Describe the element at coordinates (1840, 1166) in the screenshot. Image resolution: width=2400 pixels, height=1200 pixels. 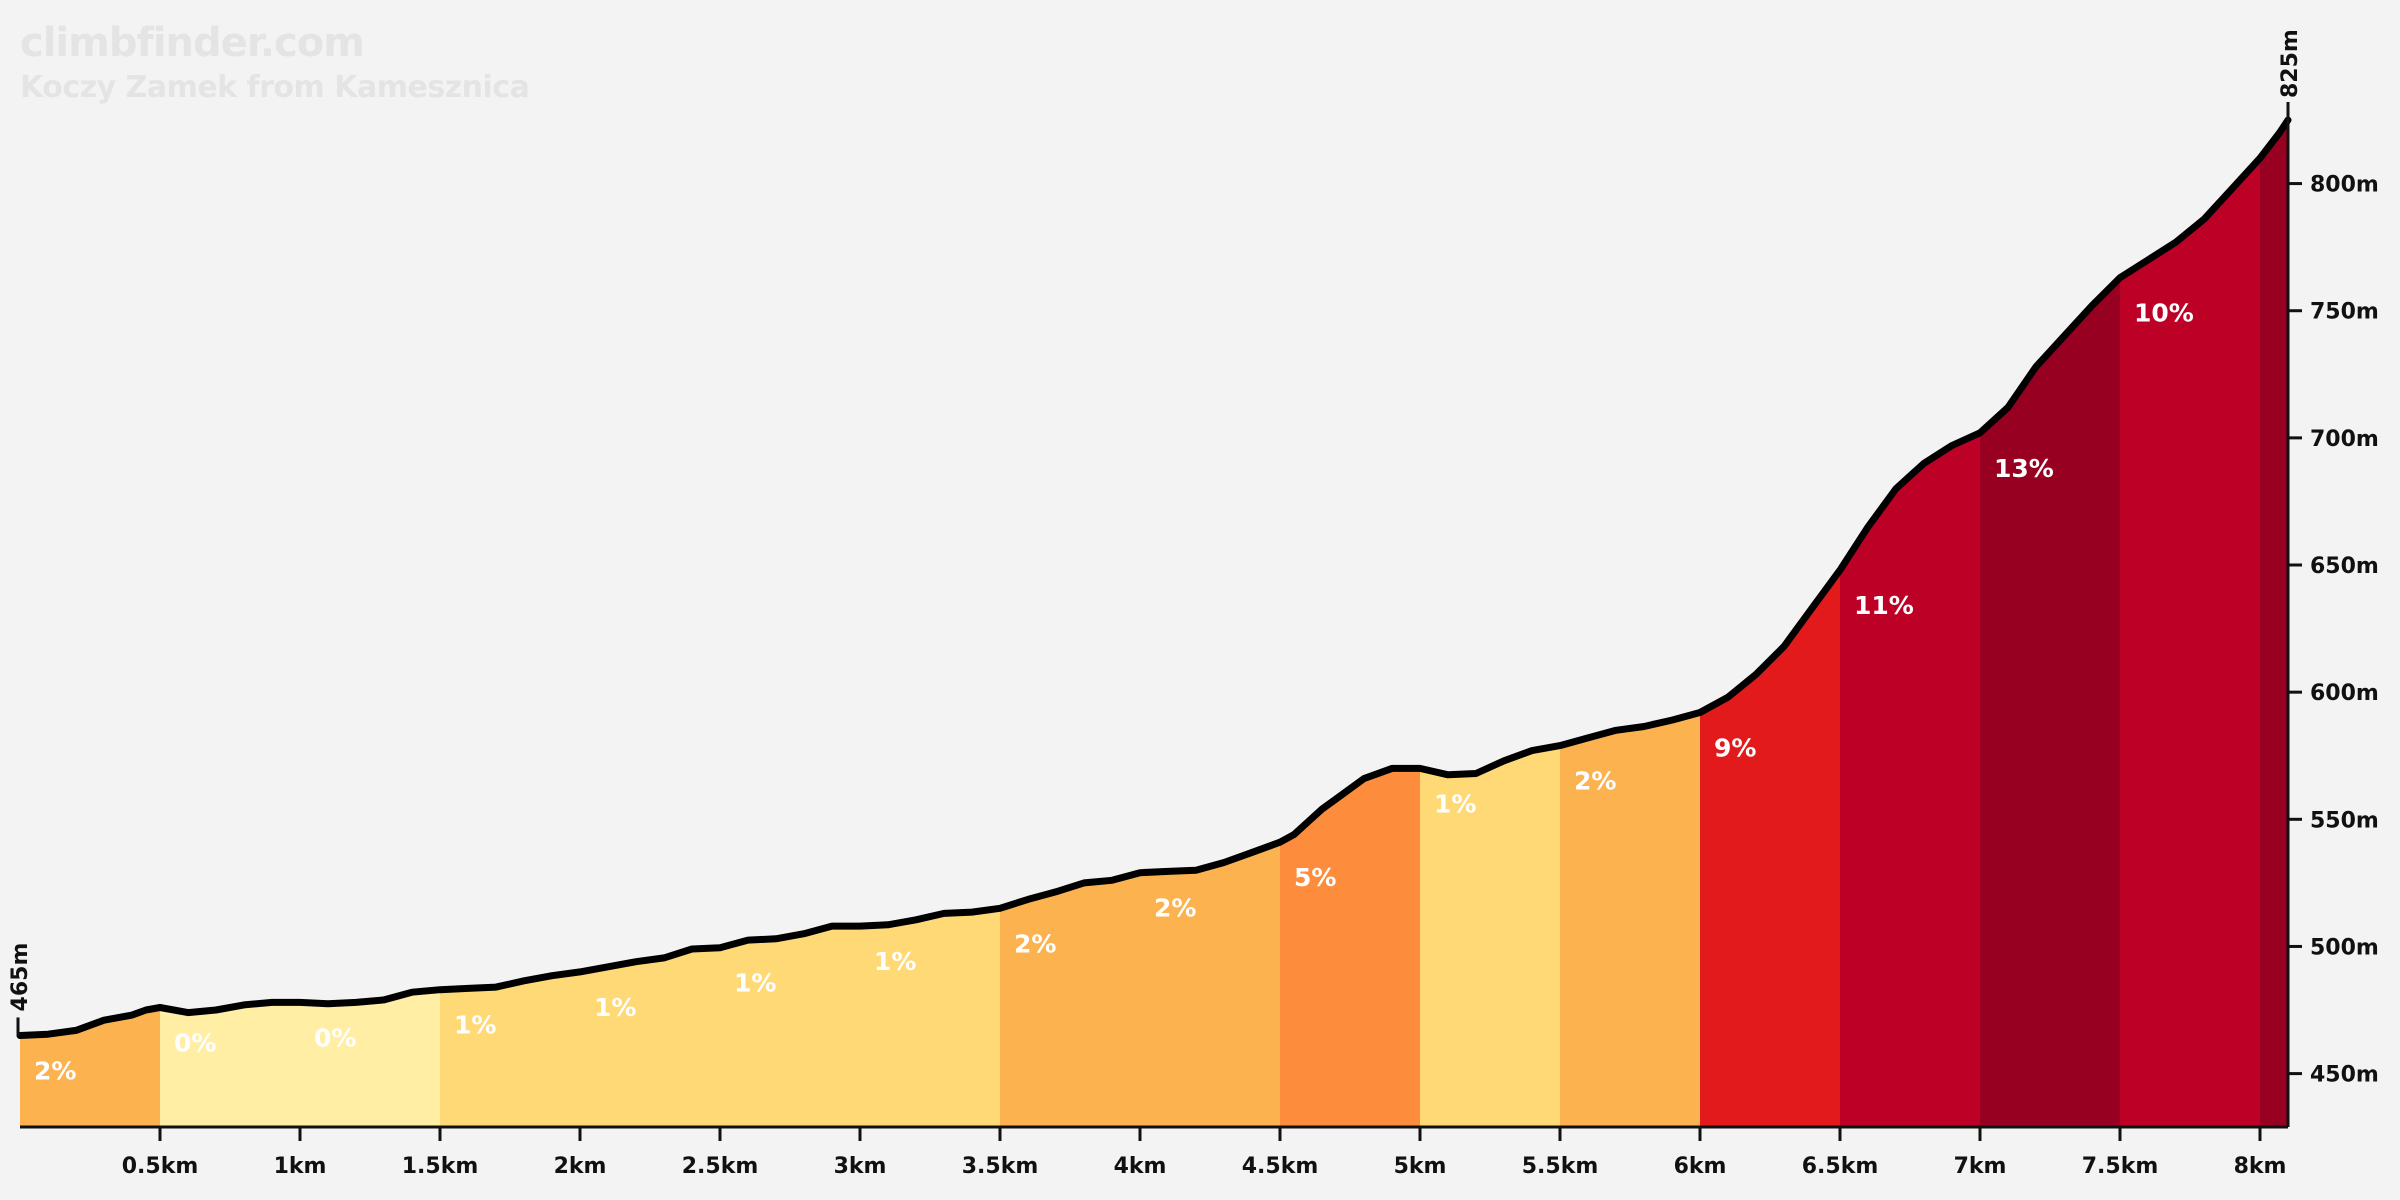
I see `x-tick-label: 6.5km` at that location.